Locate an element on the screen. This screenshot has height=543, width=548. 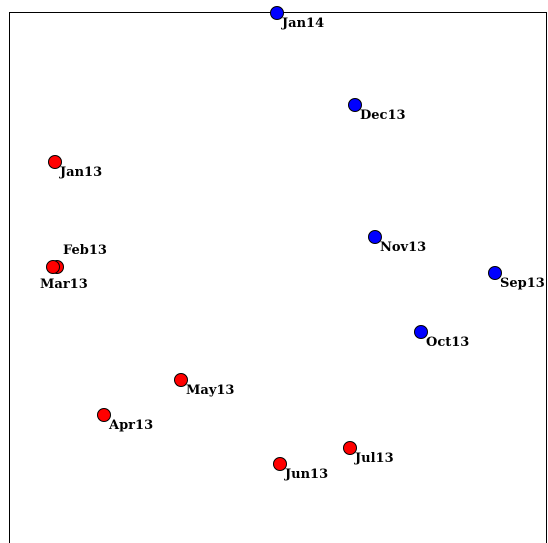
point-mar13 is located at coordinates (53, 267).